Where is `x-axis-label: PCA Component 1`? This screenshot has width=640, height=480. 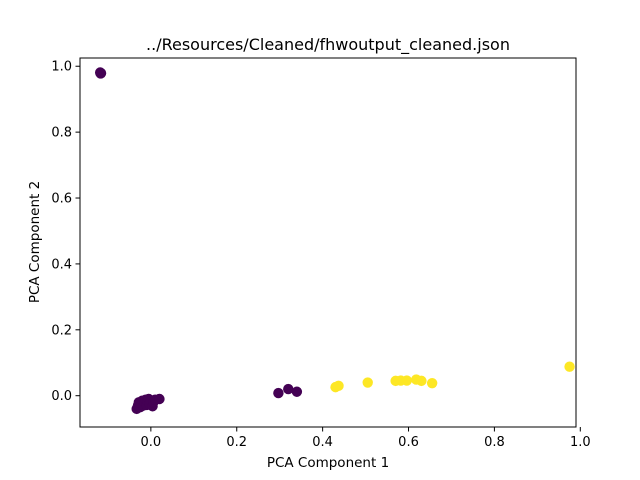
x-axis-label: PCA Component 1 is located at coordinates (328, 463).